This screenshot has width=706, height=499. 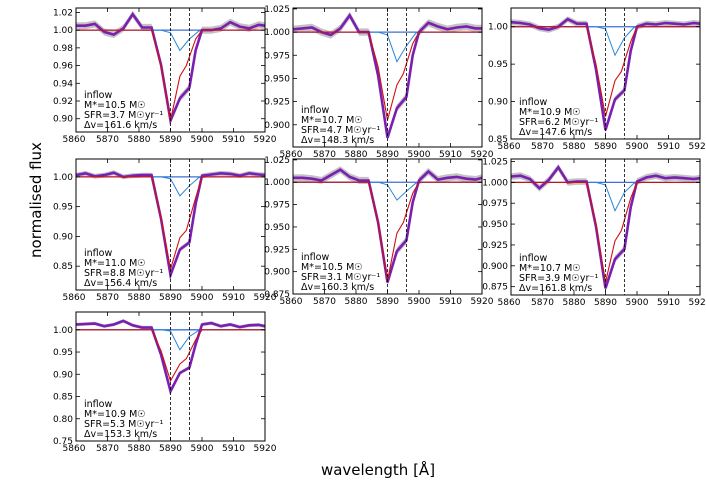 I want to click on y-tick-label: 0.950, so click(x=277, y=228).